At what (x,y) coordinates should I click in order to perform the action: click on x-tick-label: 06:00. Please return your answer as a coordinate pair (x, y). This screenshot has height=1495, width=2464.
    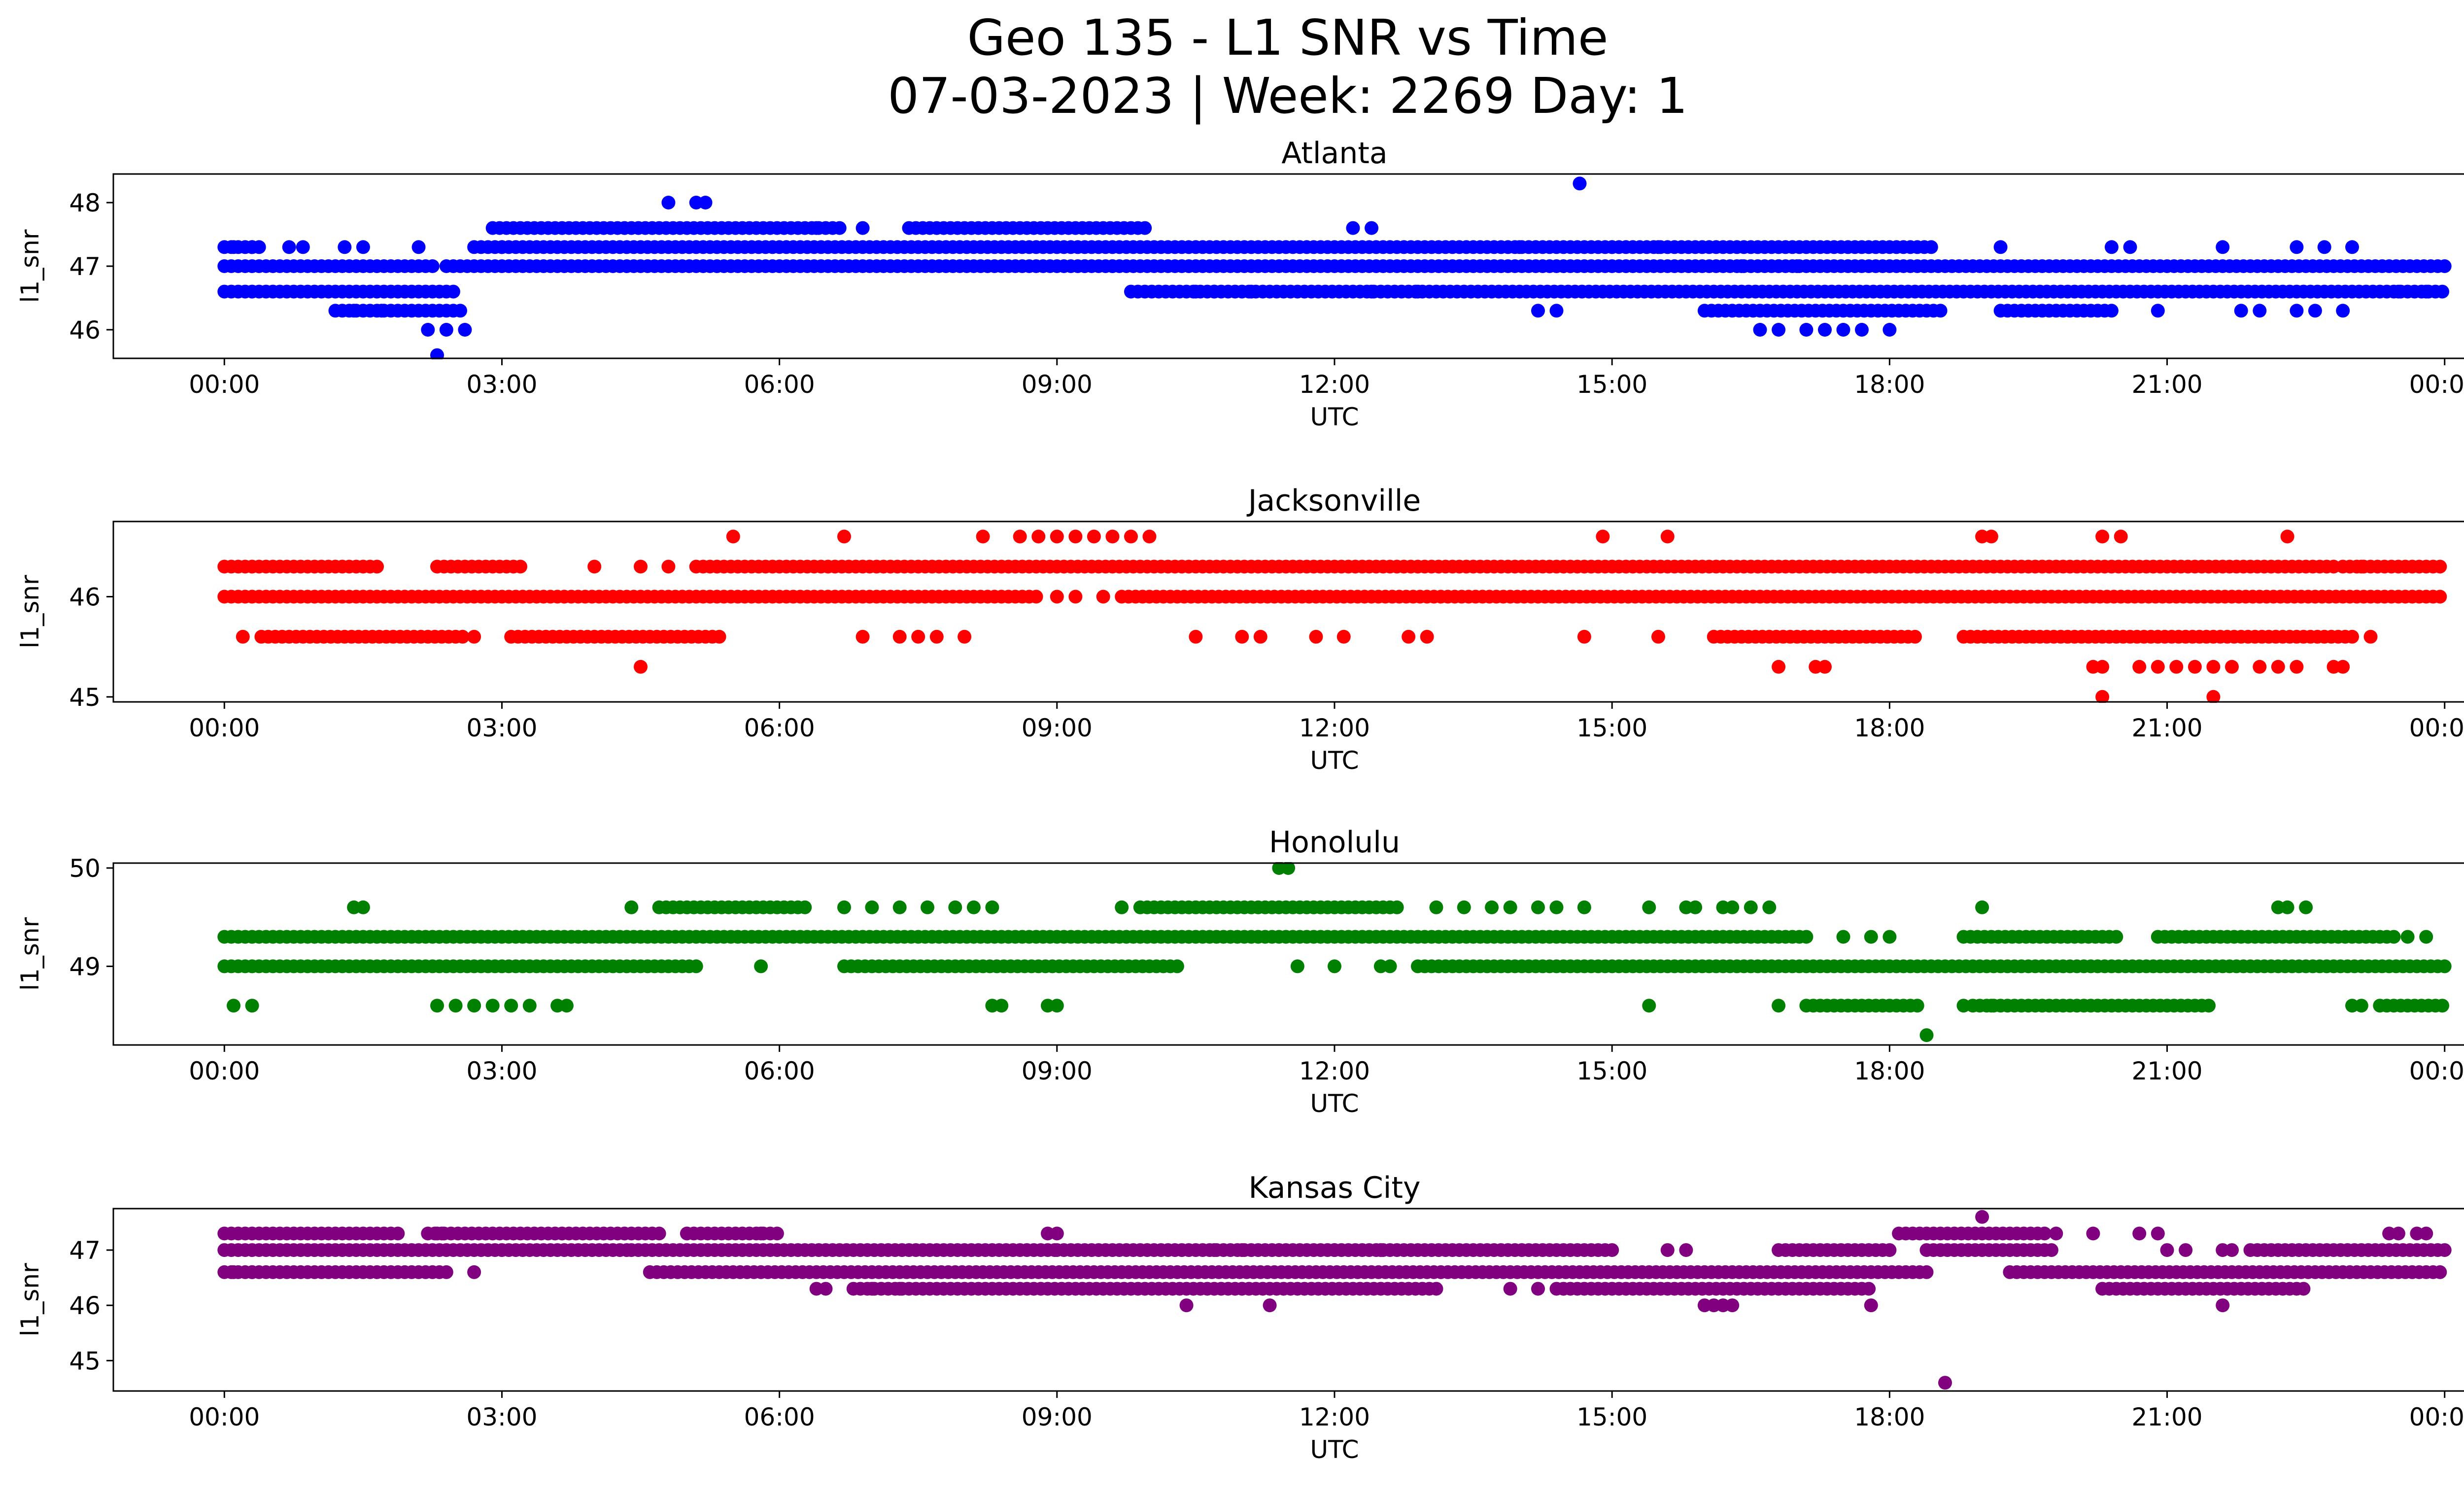
    Looking at the image, I should click on (779, 1071).